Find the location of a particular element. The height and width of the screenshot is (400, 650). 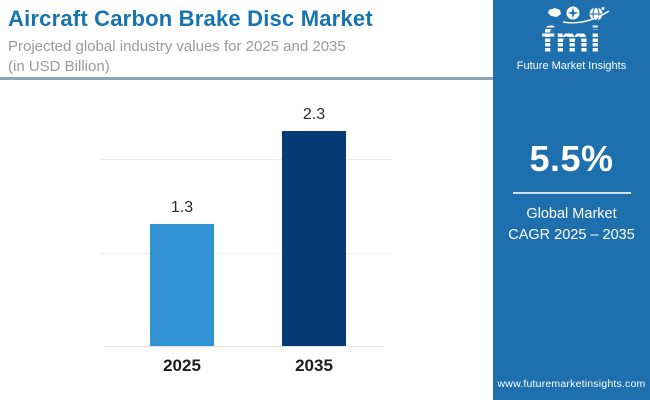

cagr-label-line-2: CAGR 2025 – 2035 is located at coordinates (571, 235).